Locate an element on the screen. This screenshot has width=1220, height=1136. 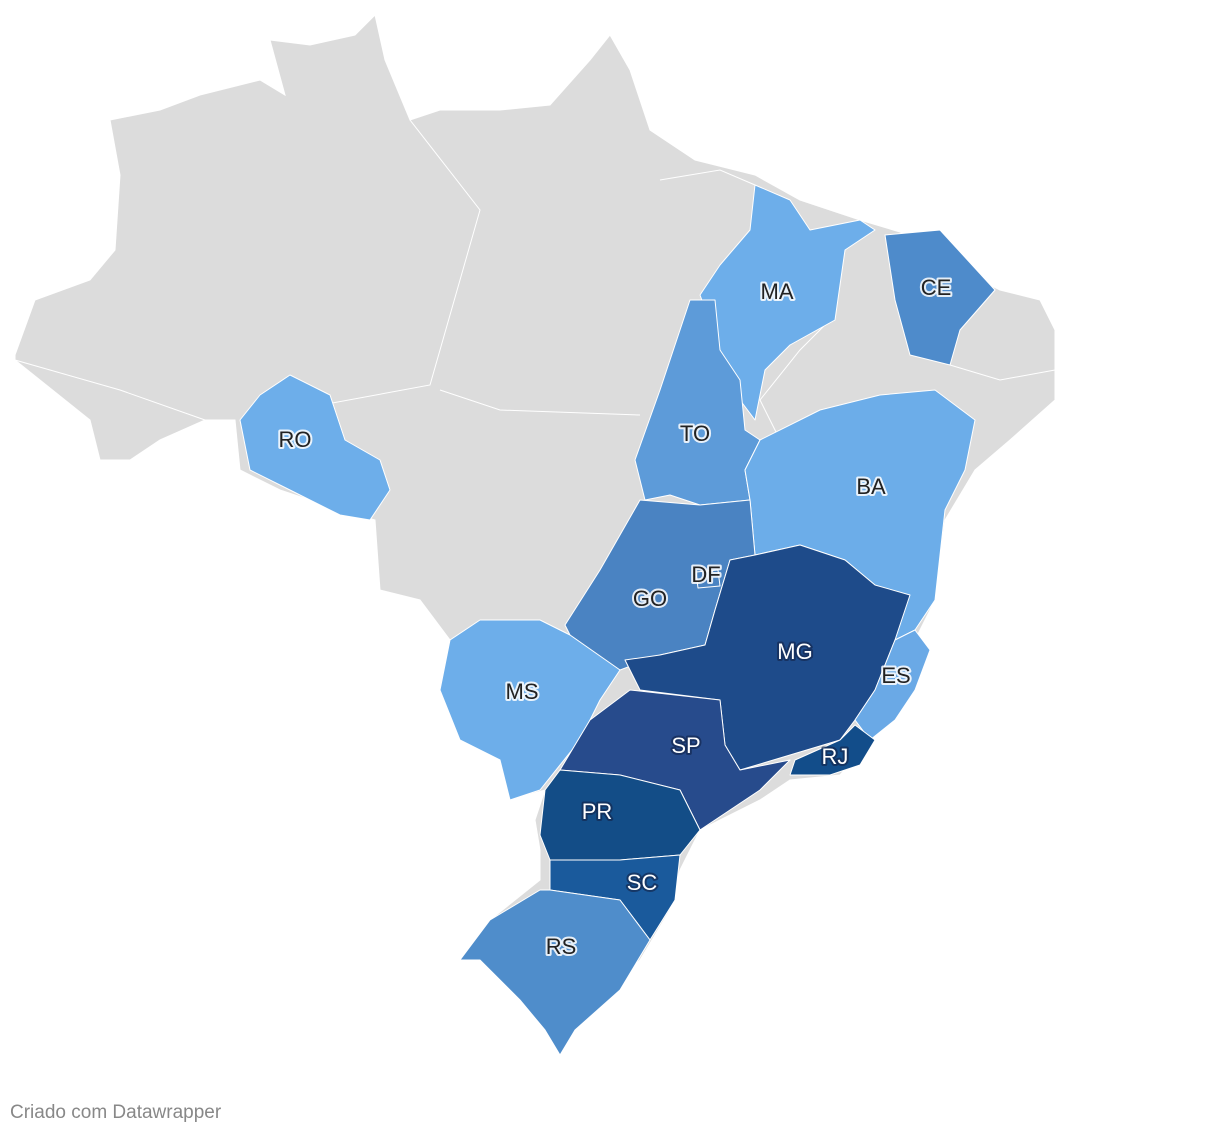
credit-footer: Criado com Datawrapper is located at coordinates (116, 1112).